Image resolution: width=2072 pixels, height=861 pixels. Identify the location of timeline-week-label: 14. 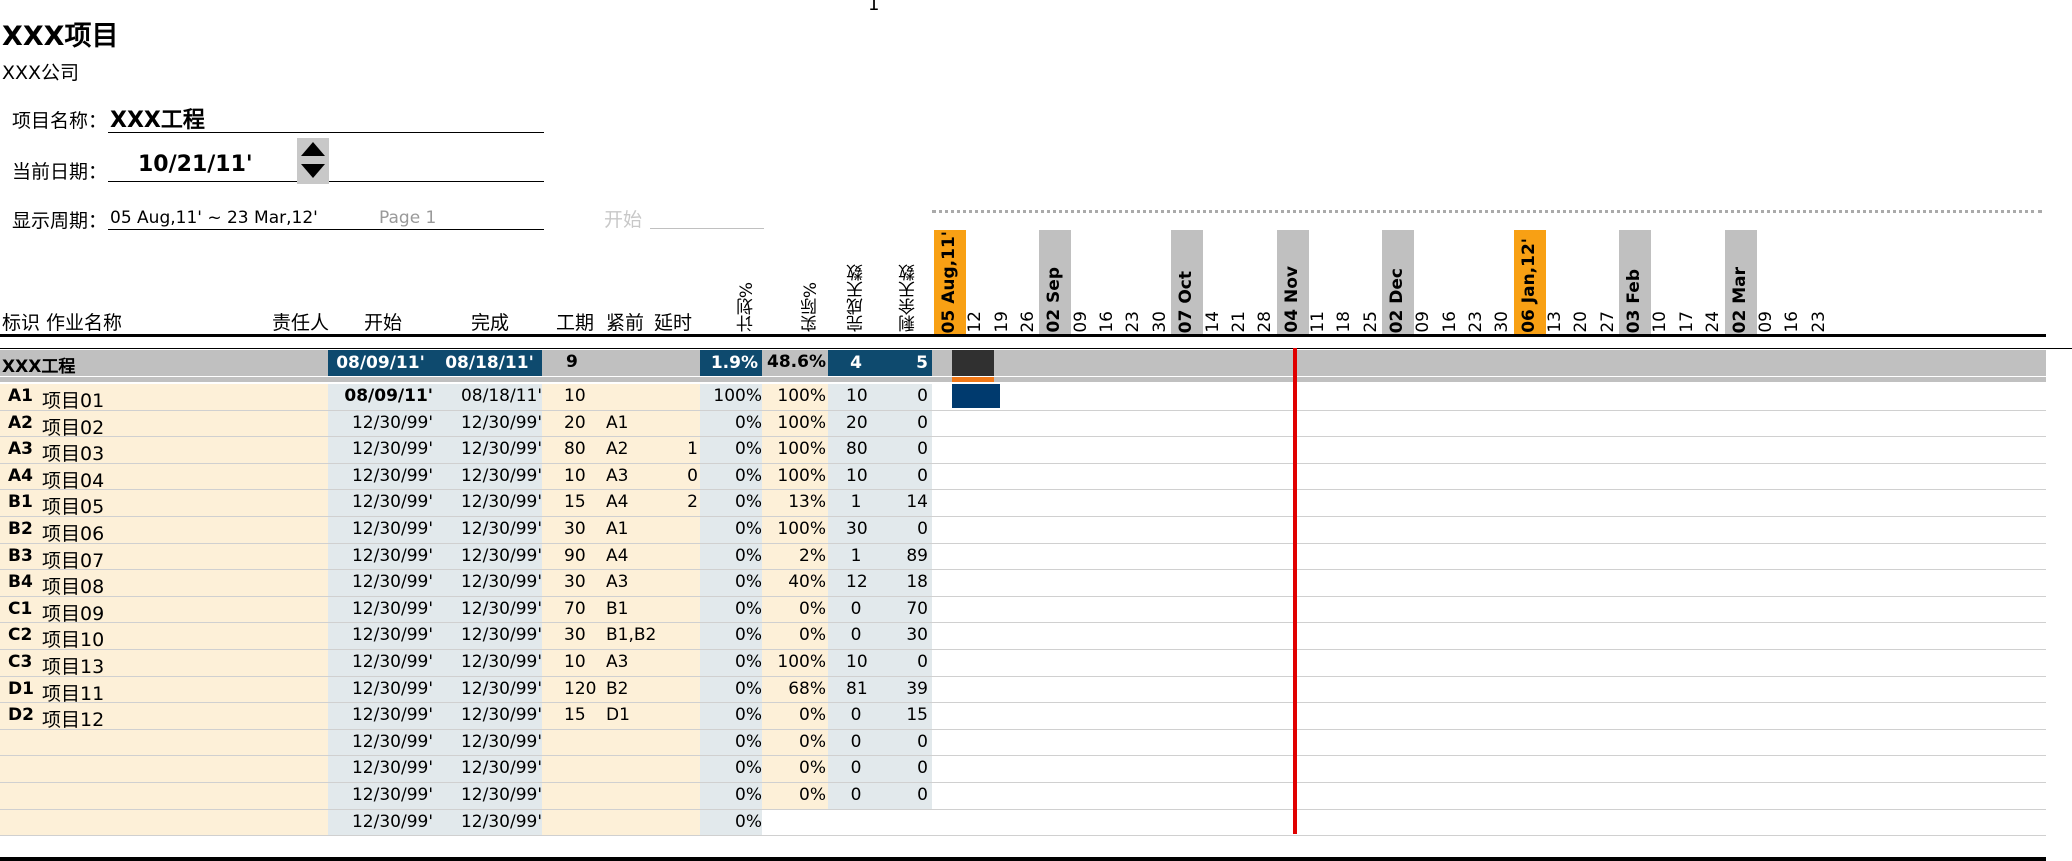
(1212, 322).